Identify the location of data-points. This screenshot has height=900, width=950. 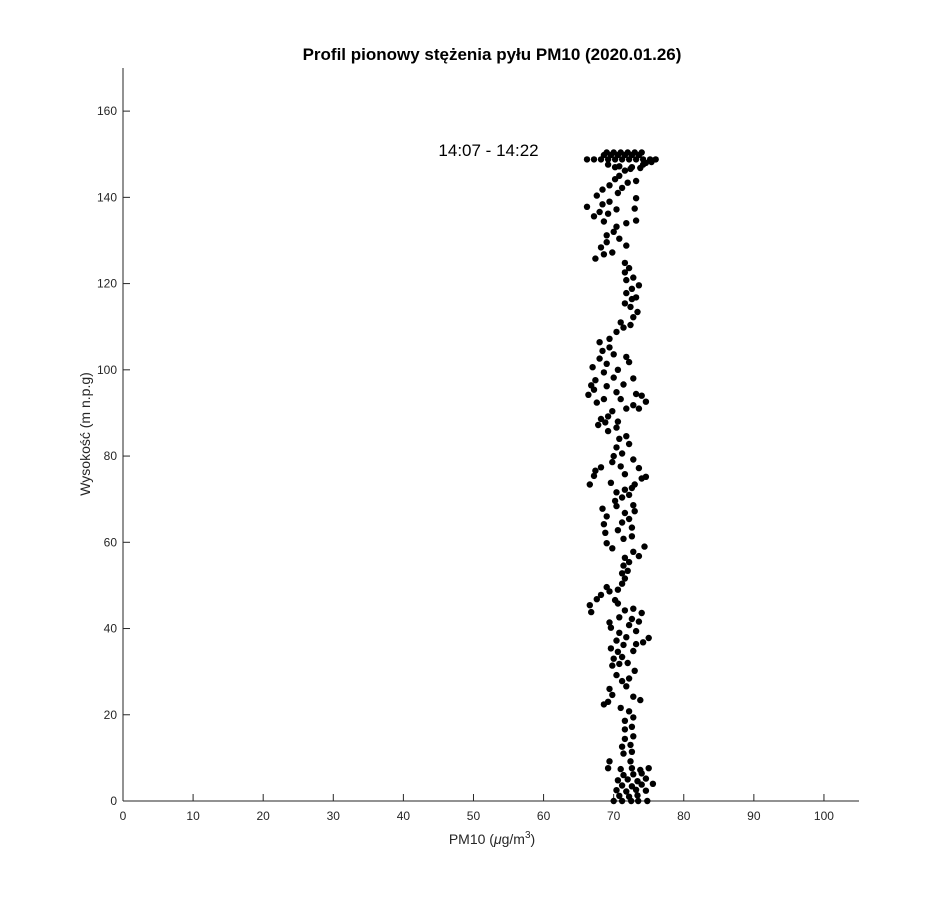
(621, 477).